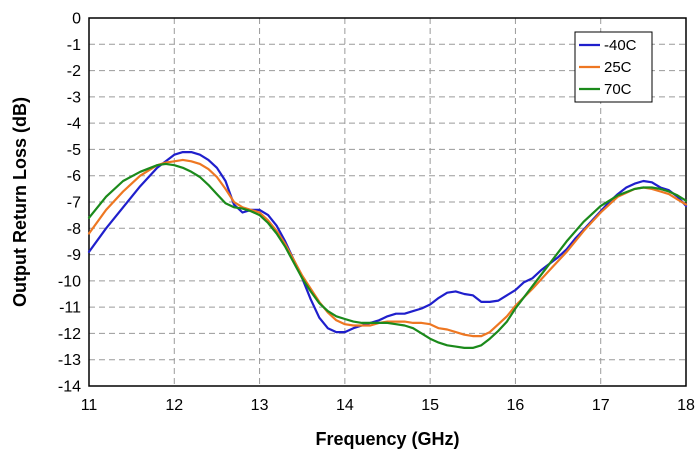 Image resolution: width=699 pixels, height=454 pixels. What do you see at coordinates (74, 150) in the screenshot?
I see `y-tick-label: -5` at bounding box center [74, 150].